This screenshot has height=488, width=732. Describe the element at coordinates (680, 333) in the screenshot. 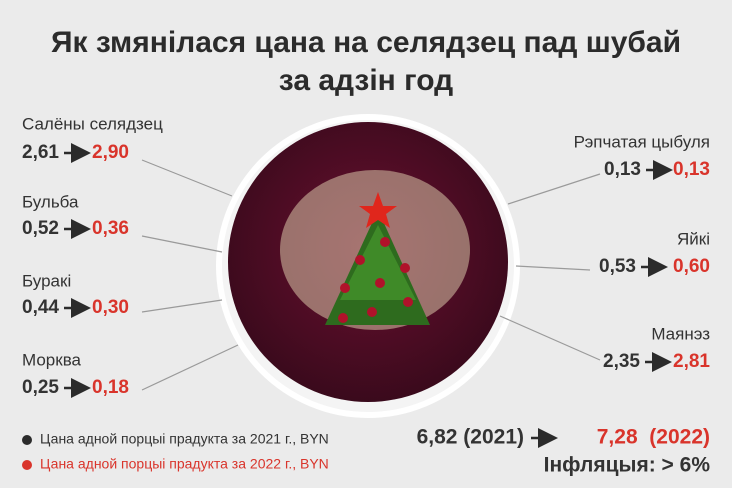

I see `item-name: Маянэз` at that location.